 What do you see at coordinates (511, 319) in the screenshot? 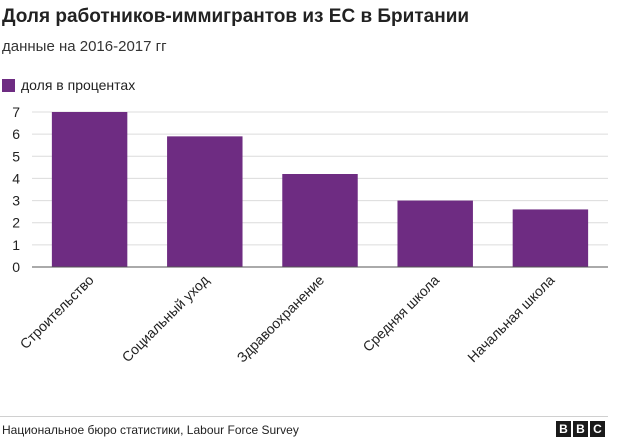
I see `x-tick-label: Начальная школа` at bounding box center [511, 319].